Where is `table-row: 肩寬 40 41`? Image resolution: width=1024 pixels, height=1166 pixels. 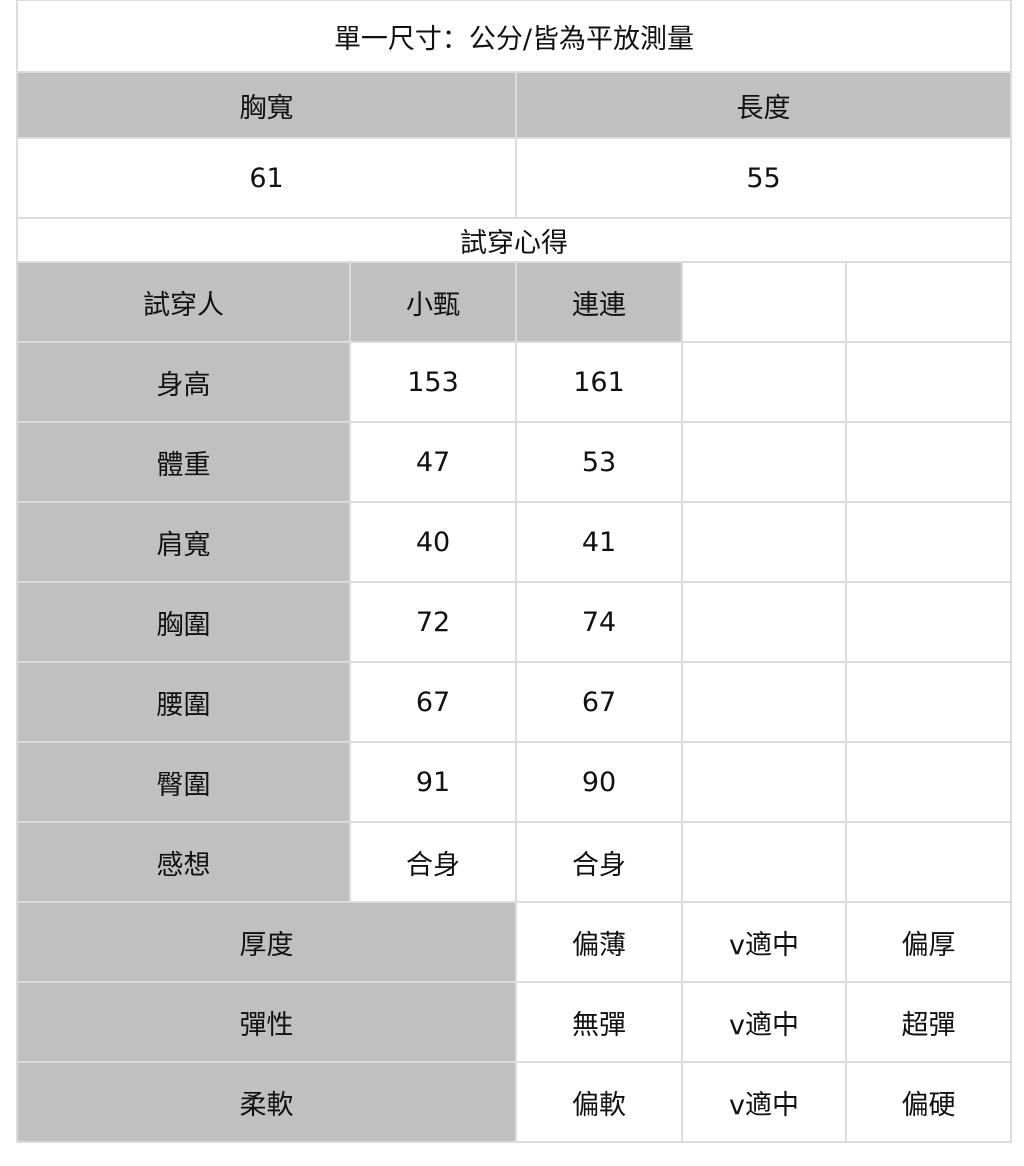 table-row: 肩寬 40 41 is located at coordinates (514, 542).